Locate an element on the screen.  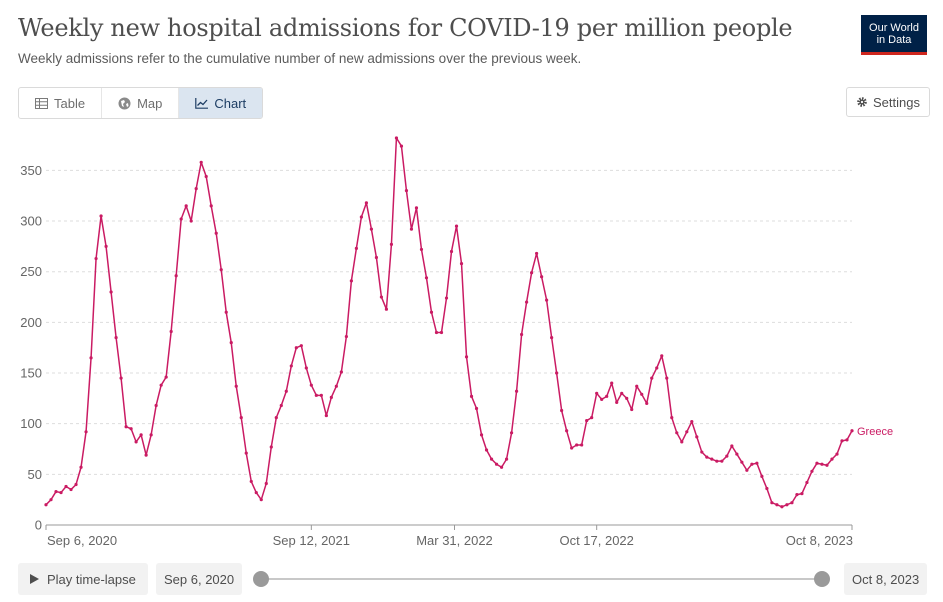
play-timelapse-label: Play time-lapse is located at coordinates (91, 579).